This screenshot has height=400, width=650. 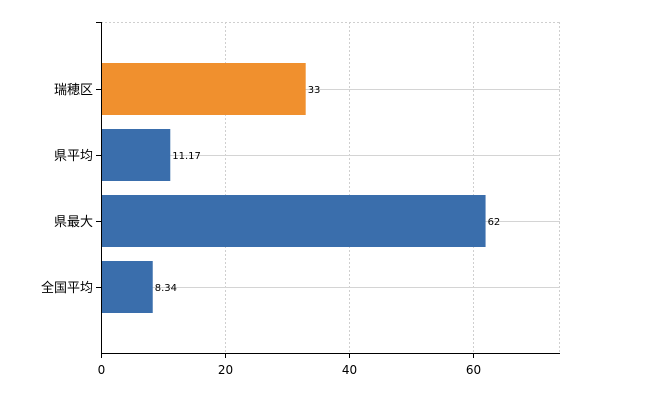 What do you see at coordinates (473, 370) in the screenshot?
I see `x-tick-label: 60` at bounding box center [473, 370].